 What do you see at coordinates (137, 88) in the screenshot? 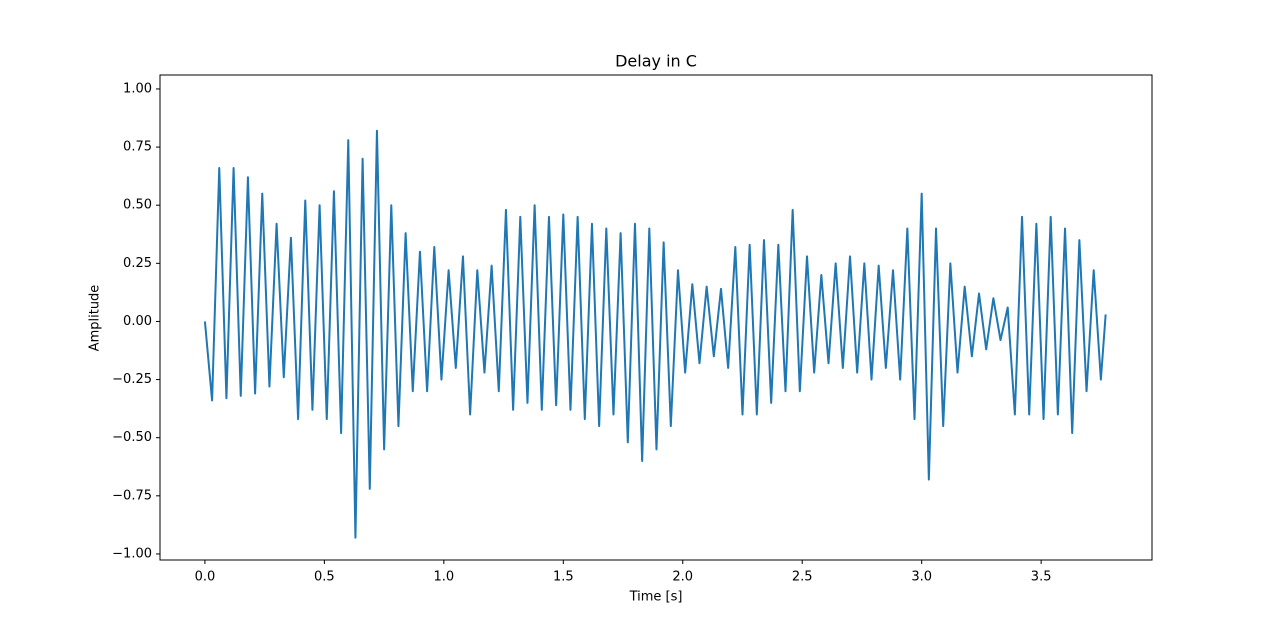
I see `y-tick-label: 1.00` at bounding box center [137, 88].